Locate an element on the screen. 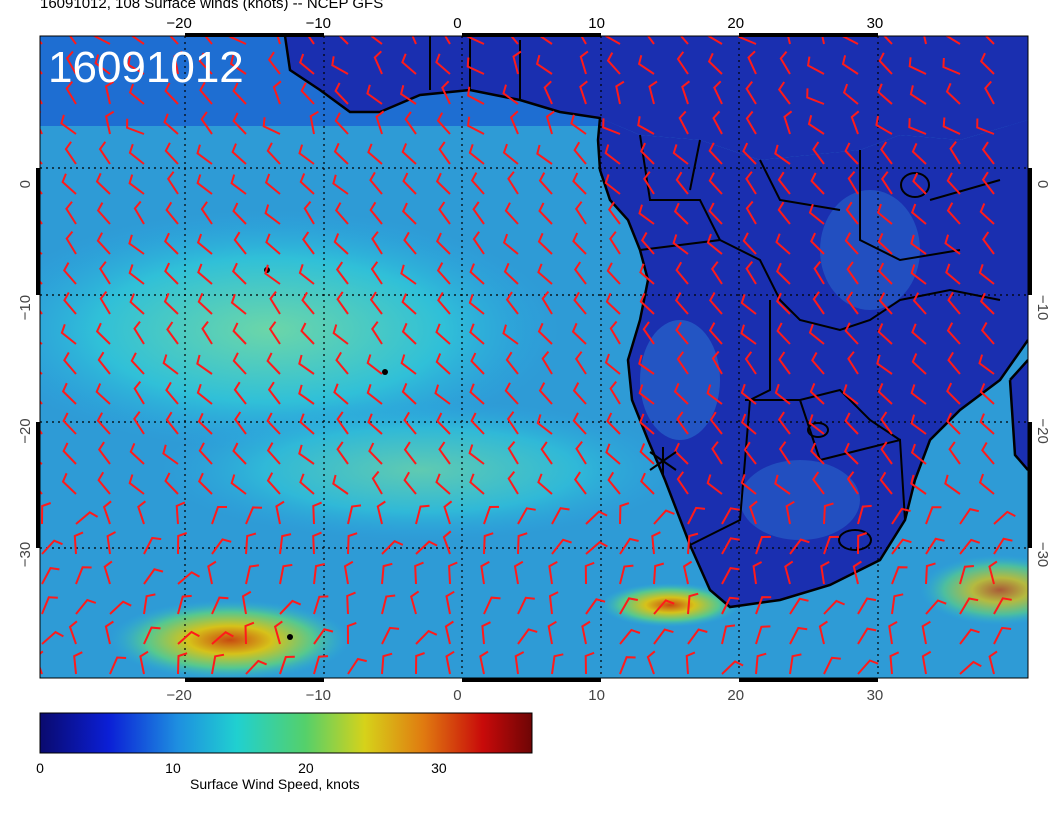 This screenshot has width=1056, height=816. lon-tick-label: 0 is located at coordinates (457, 695).